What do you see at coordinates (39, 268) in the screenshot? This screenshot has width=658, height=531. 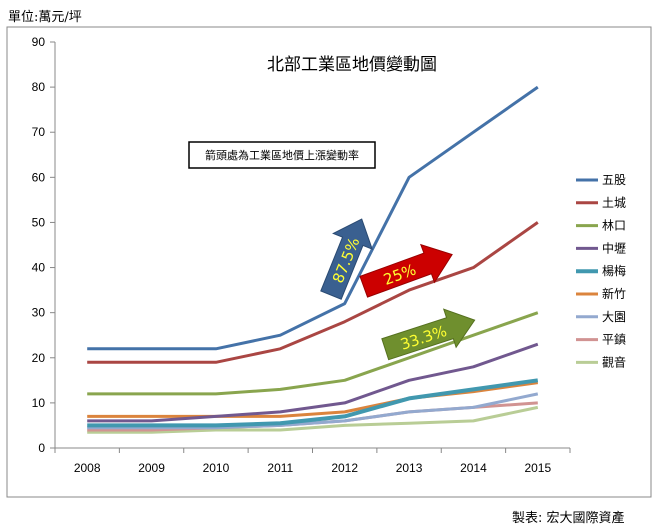 I see `y-tick-label: 40` at bounding box center [39, 268].